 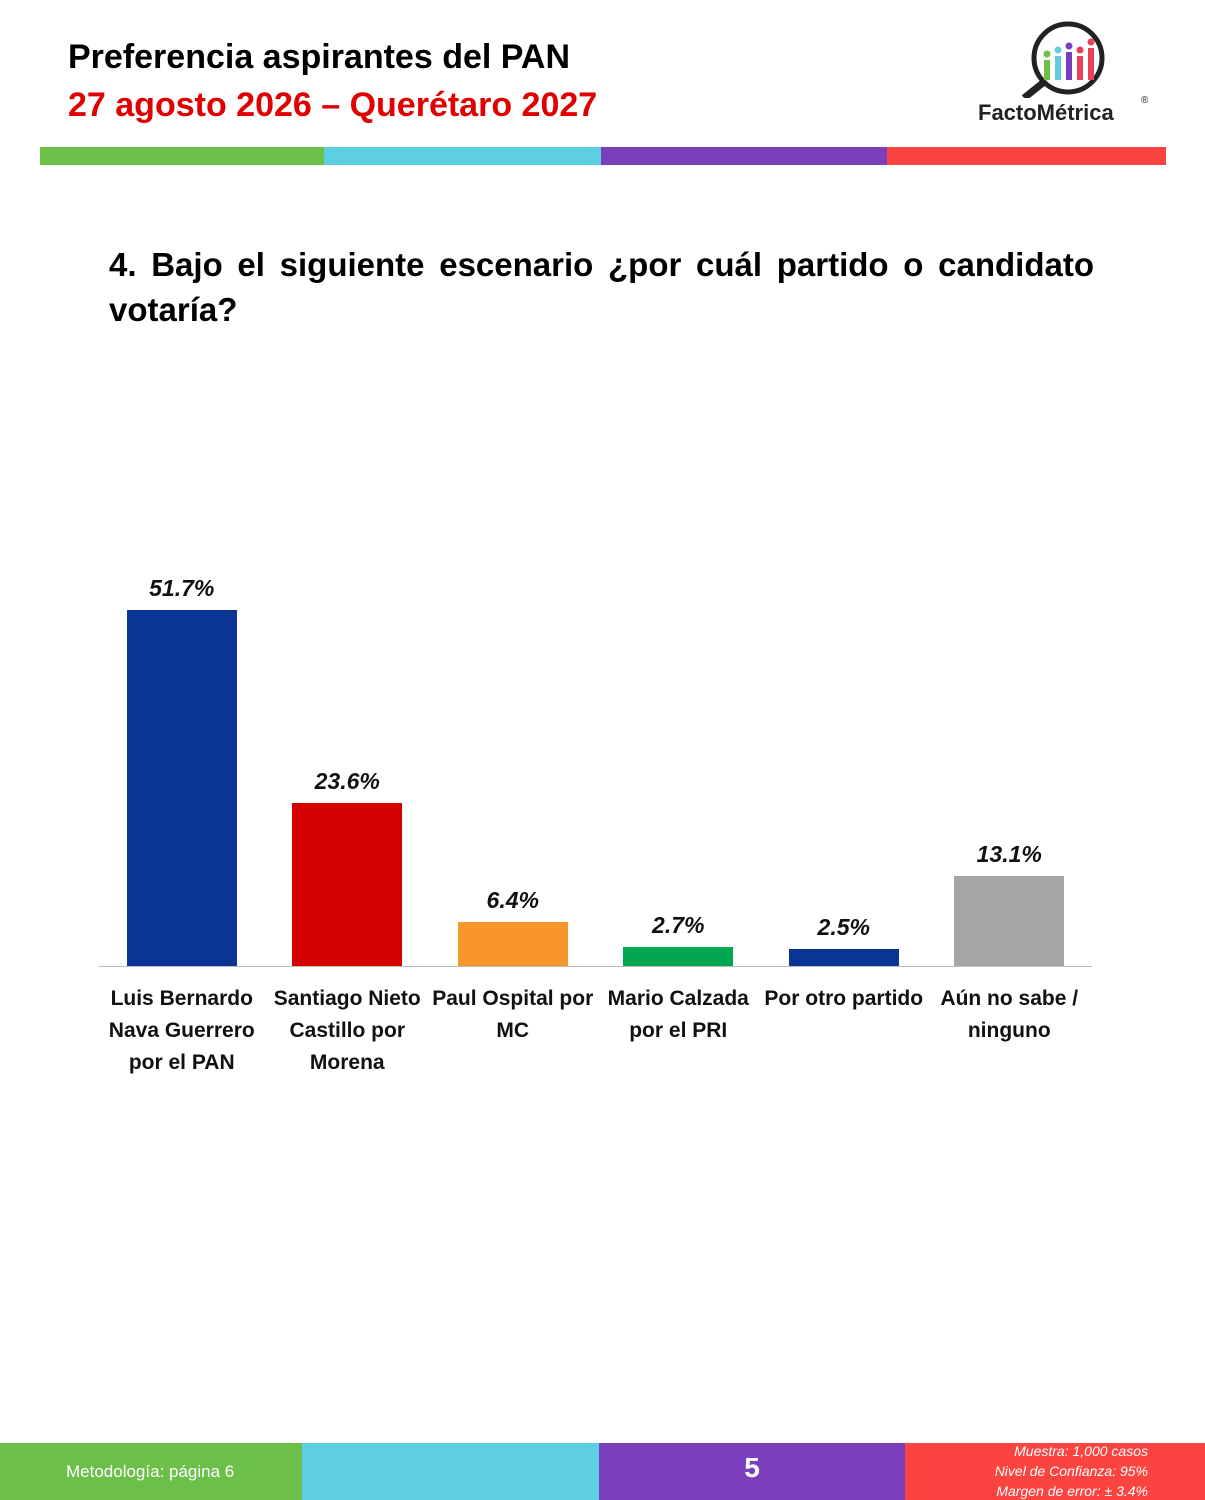 What do you see at coordinates (513, 1014) in the screenshot?
I see `category-label: Paul Ospital por MC` at bounding box center [513, 1014].